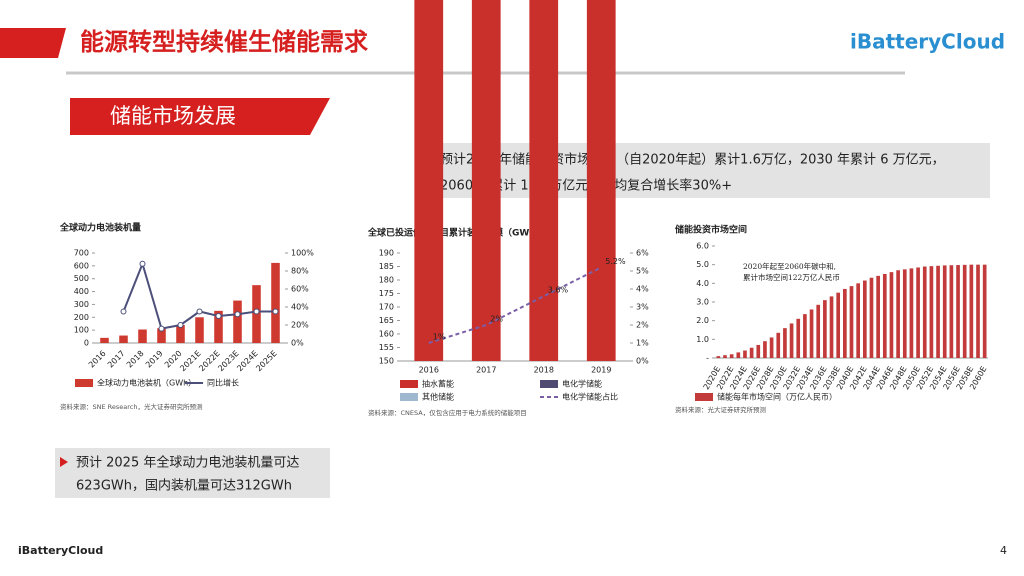 This screenshot has width=1024, height=576. What do you see at coordinates (642, 289) in the screenshot?
I see `y2-tick-label: 4%` at bounding box center [642, 289].